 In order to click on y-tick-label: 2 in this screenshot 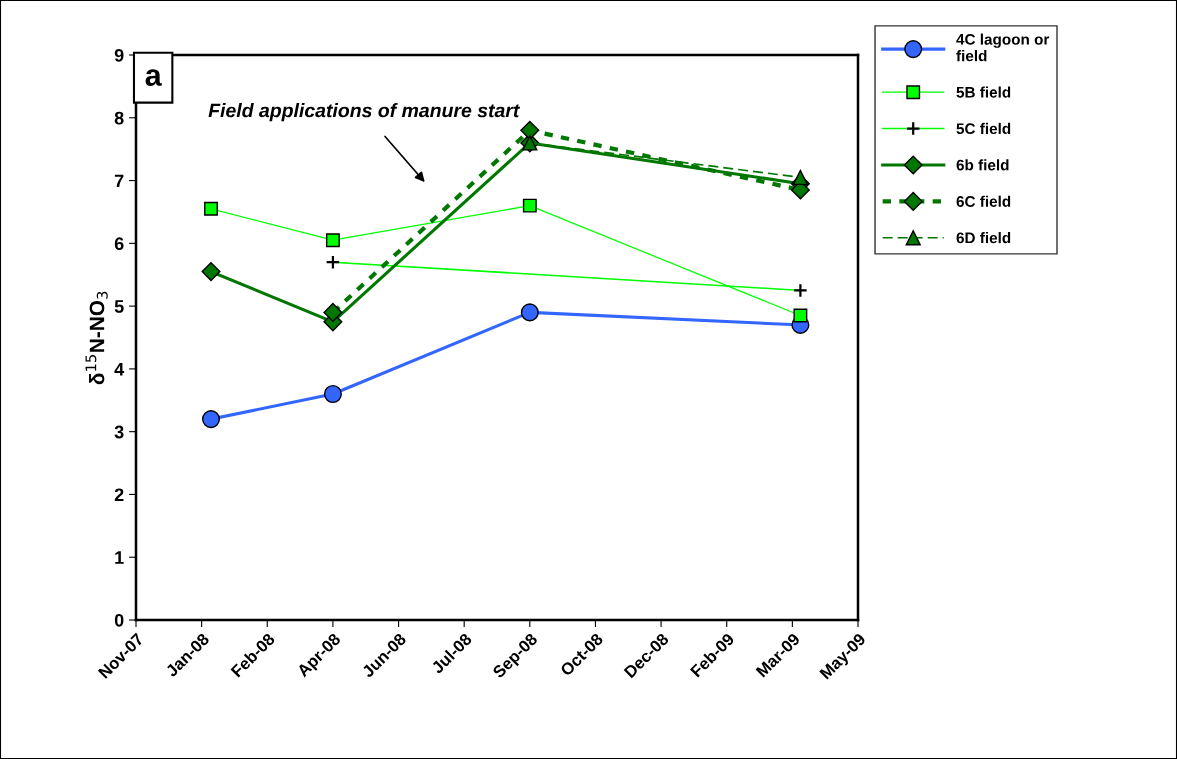, I will do `click(119, 494)`.